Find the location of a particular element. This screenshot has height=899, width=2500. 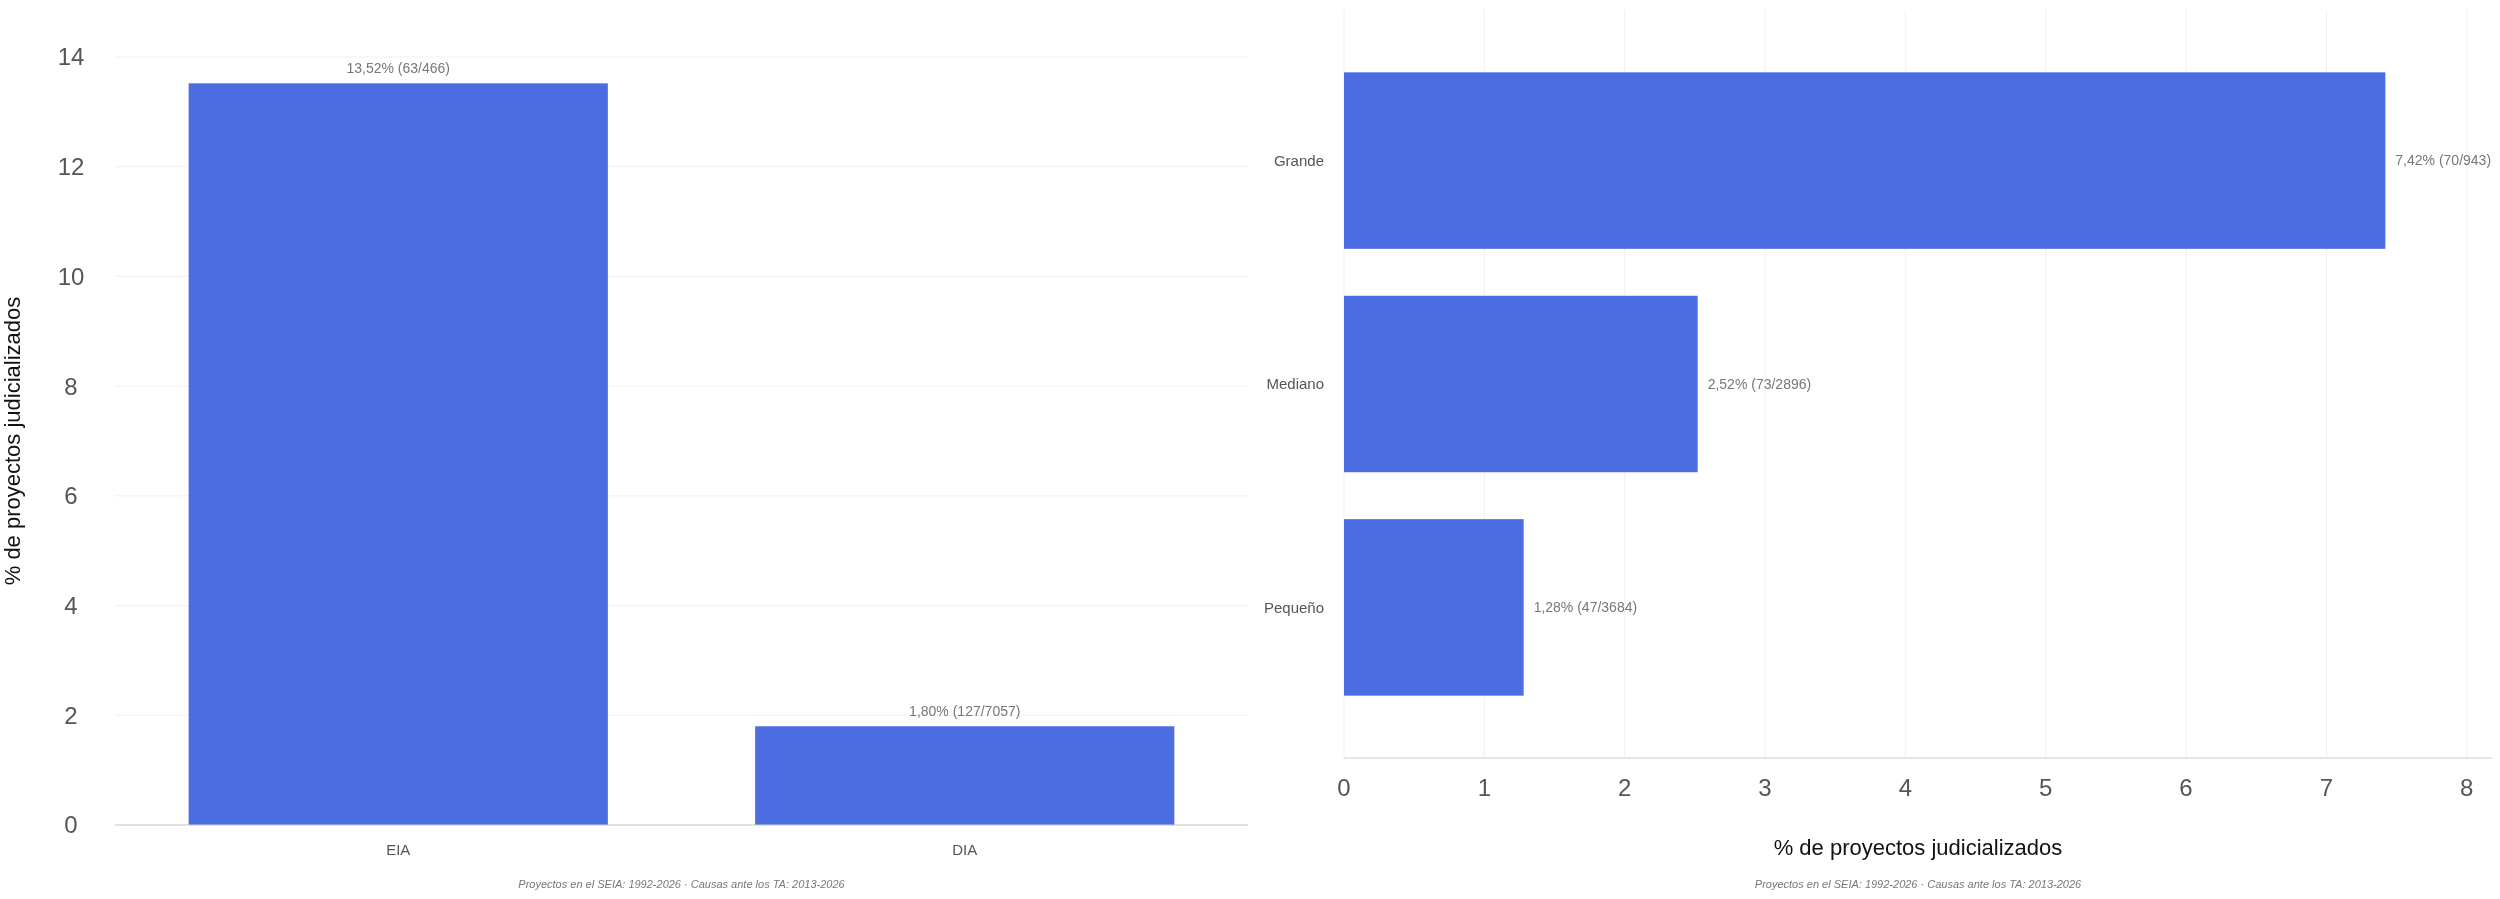

y-tick-label: 10 is located at coordinates (71, 276).